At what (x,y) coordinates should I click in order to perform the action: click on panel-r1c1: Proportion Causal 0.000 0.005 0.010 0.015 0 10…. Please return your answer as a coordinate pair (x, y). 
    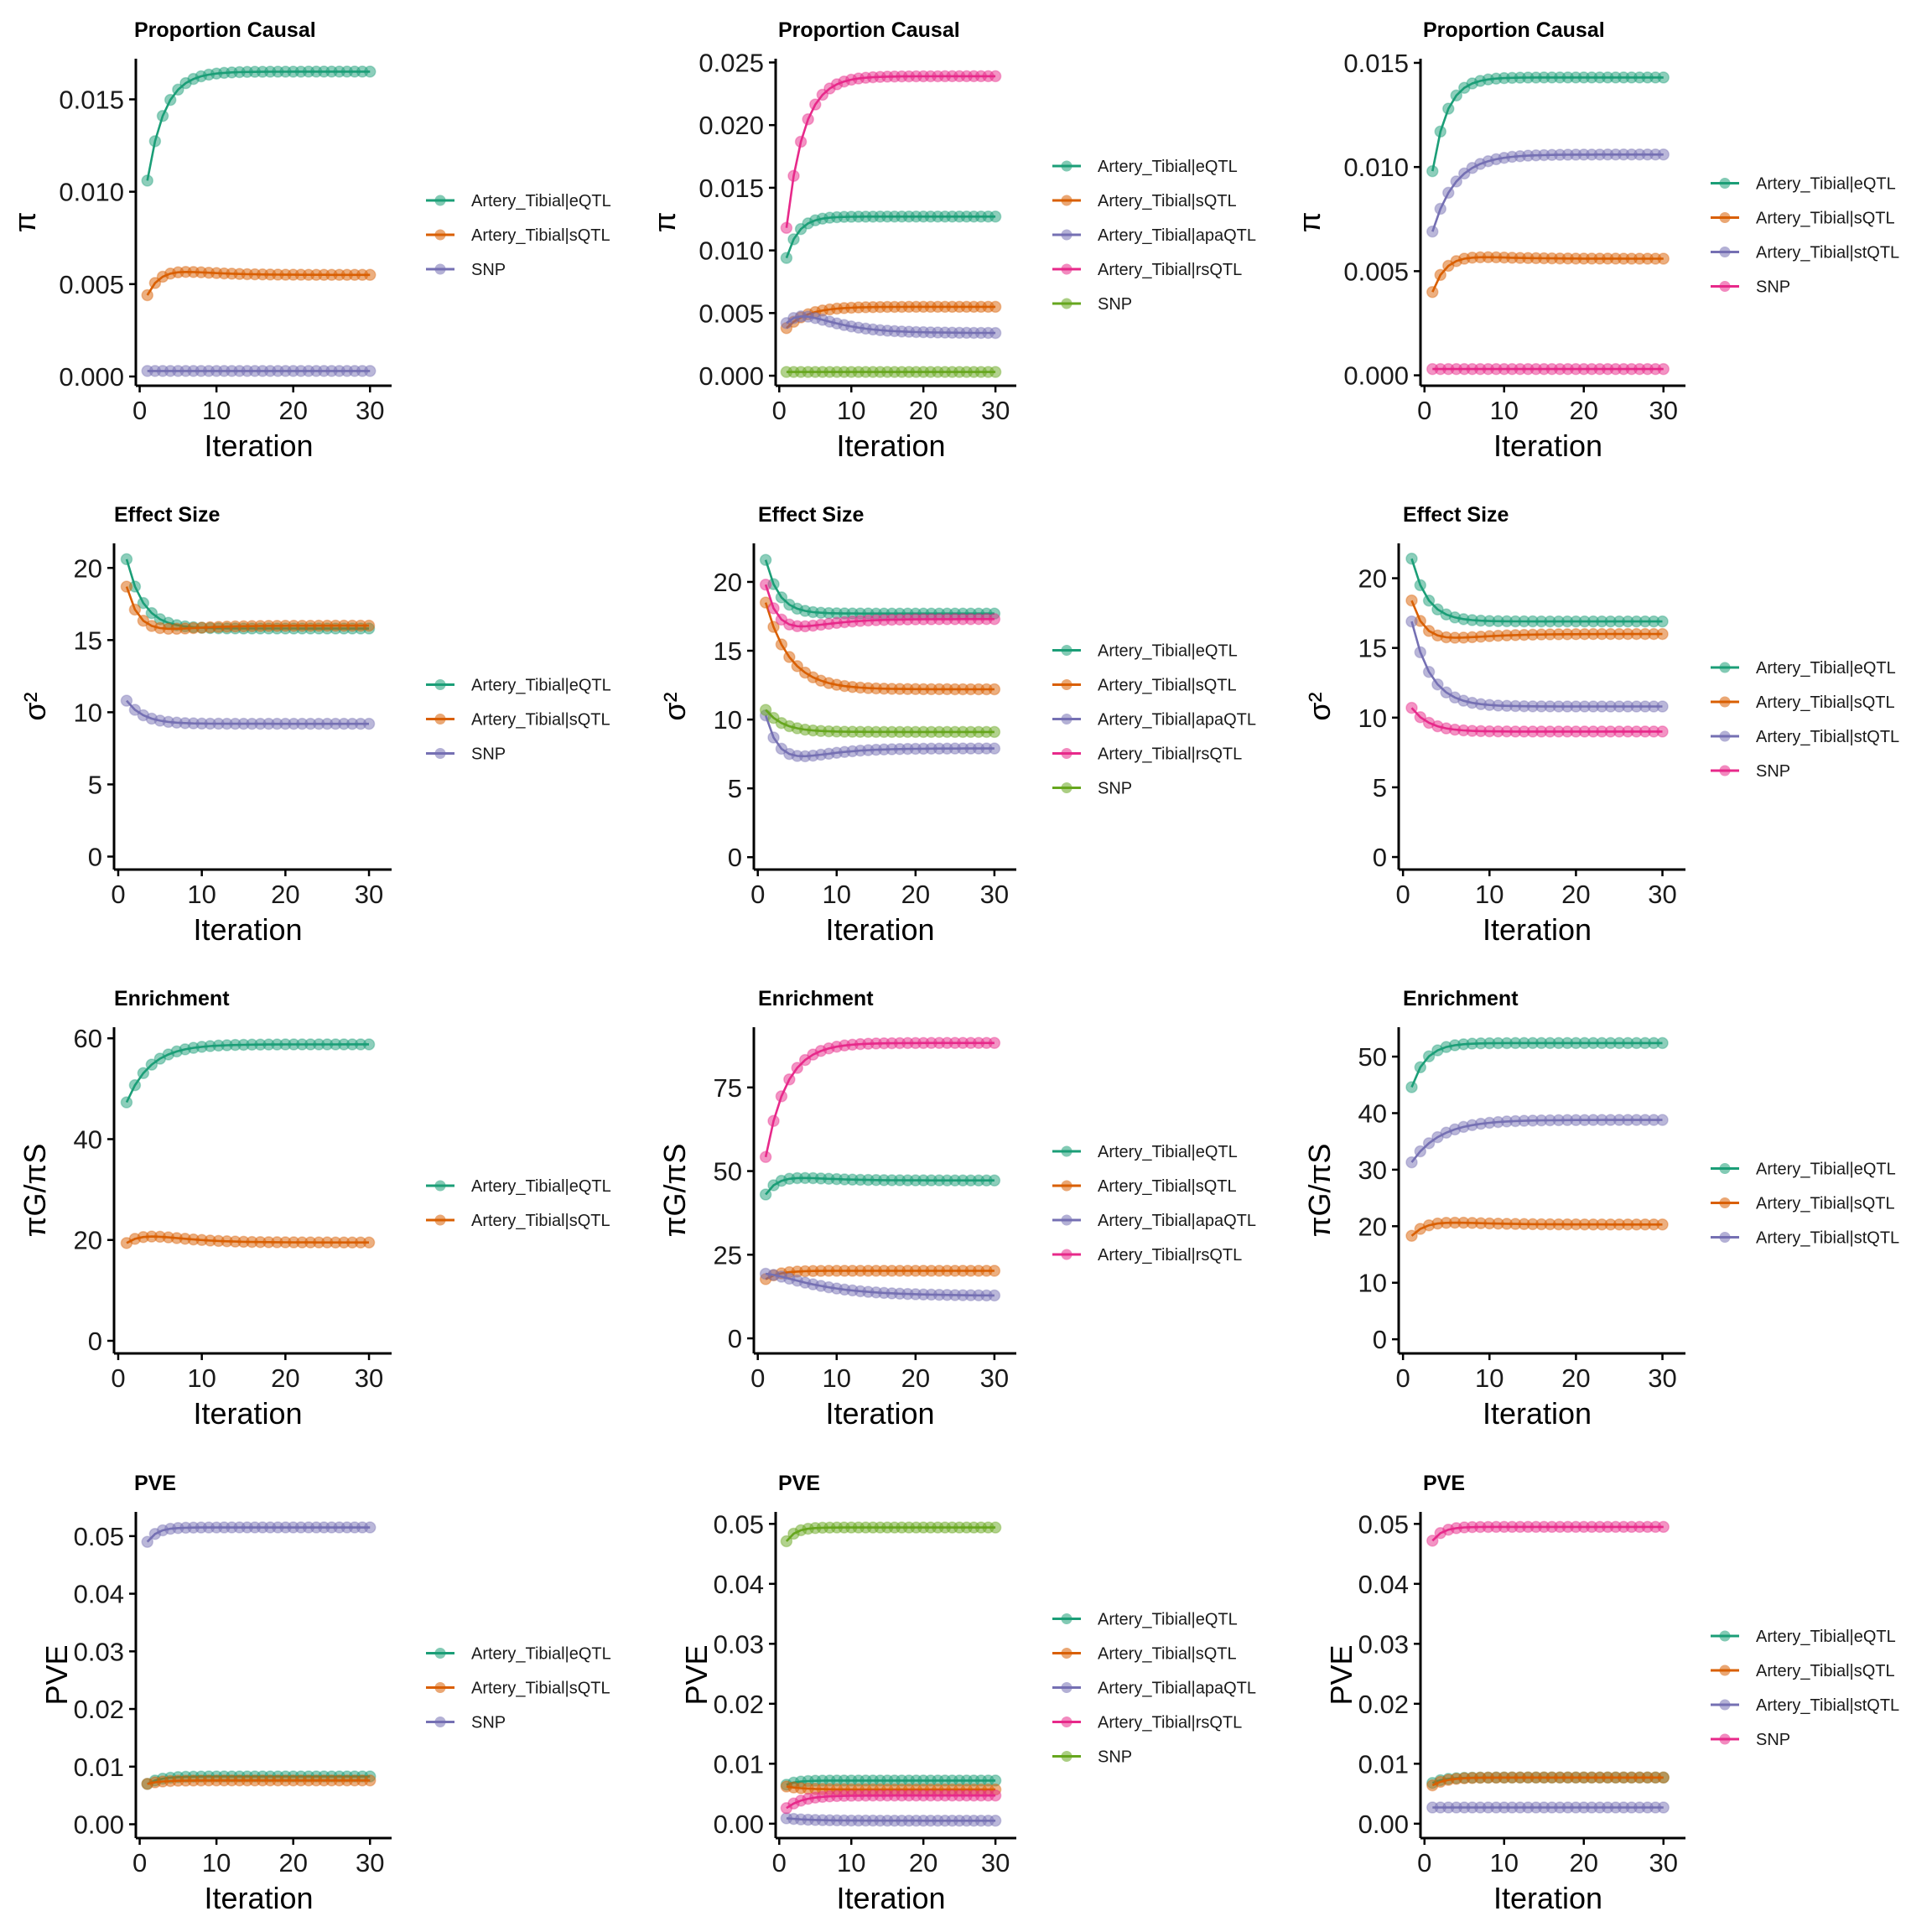
    Looking at the image, I should click on (309, 240).